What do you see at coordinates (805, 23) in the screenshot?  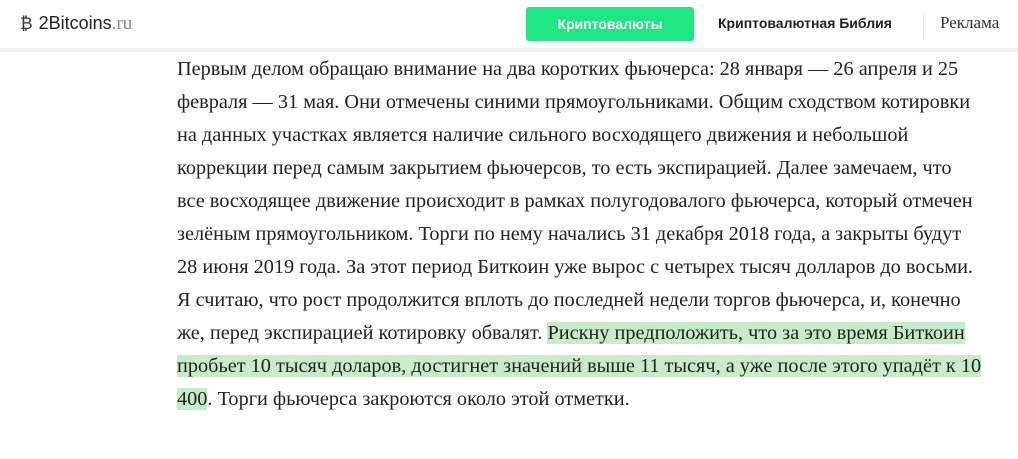 I see `nav-crypto-bible: Криптовалютная Библия` at bounding box center [805, 23].